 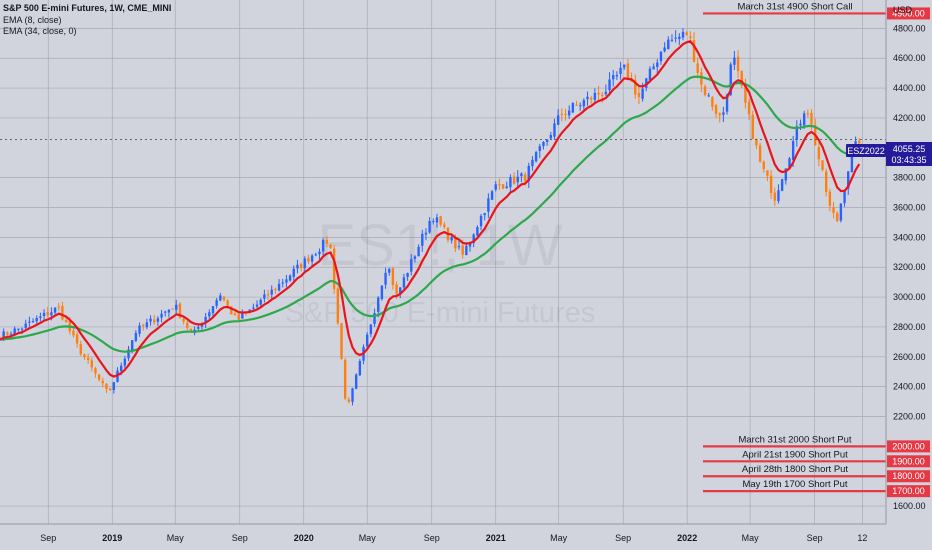 I want to click on price-tag: ESZ2022 4055.25 03:43:35, so click(x=889, y=154).